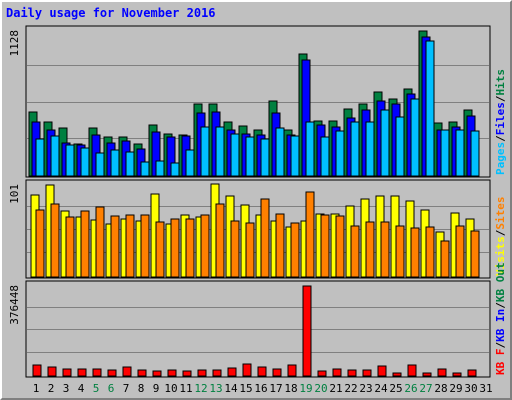 Image resolution: width=512 pixels, height=400 pixels. Describe the element at coordinates (485, 388) in the screenshot. I see `day-tick-label: 31` at that location.